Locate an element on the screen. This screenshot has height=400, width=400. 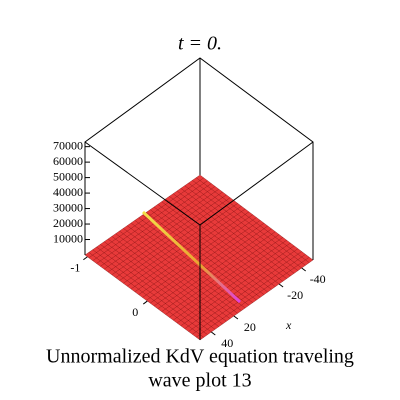
x-tick-label: 40 is located at coordinates (227, 343).